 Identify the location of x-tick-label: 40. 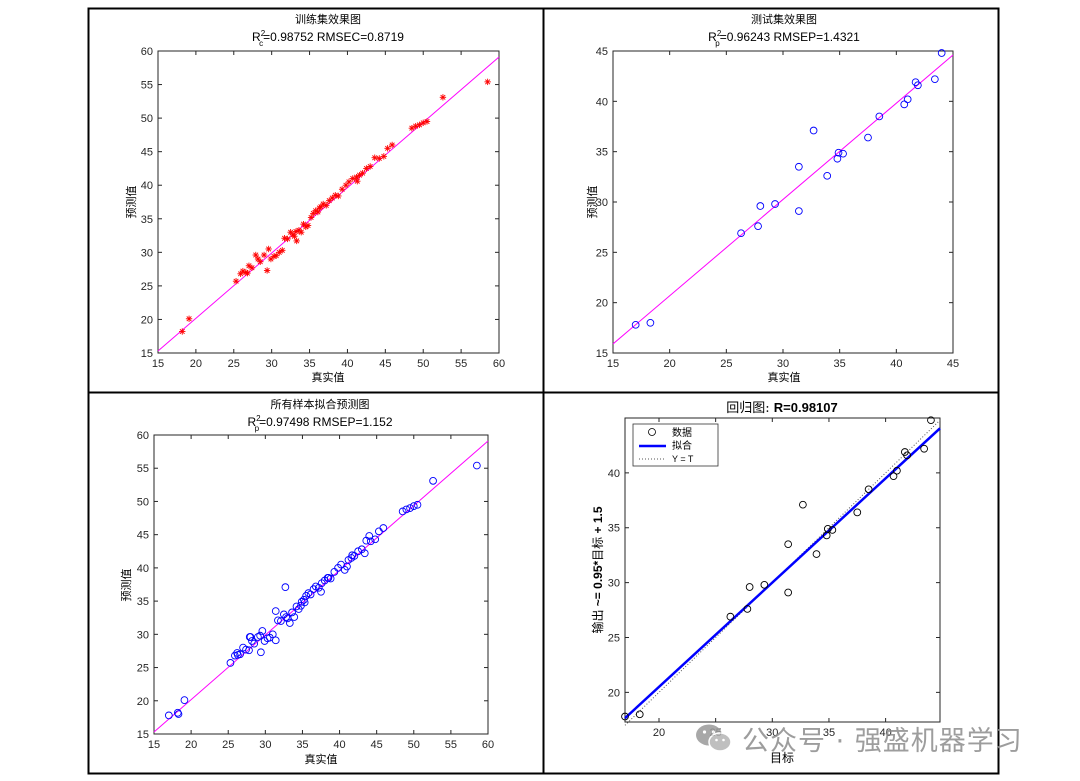
(347, 364).